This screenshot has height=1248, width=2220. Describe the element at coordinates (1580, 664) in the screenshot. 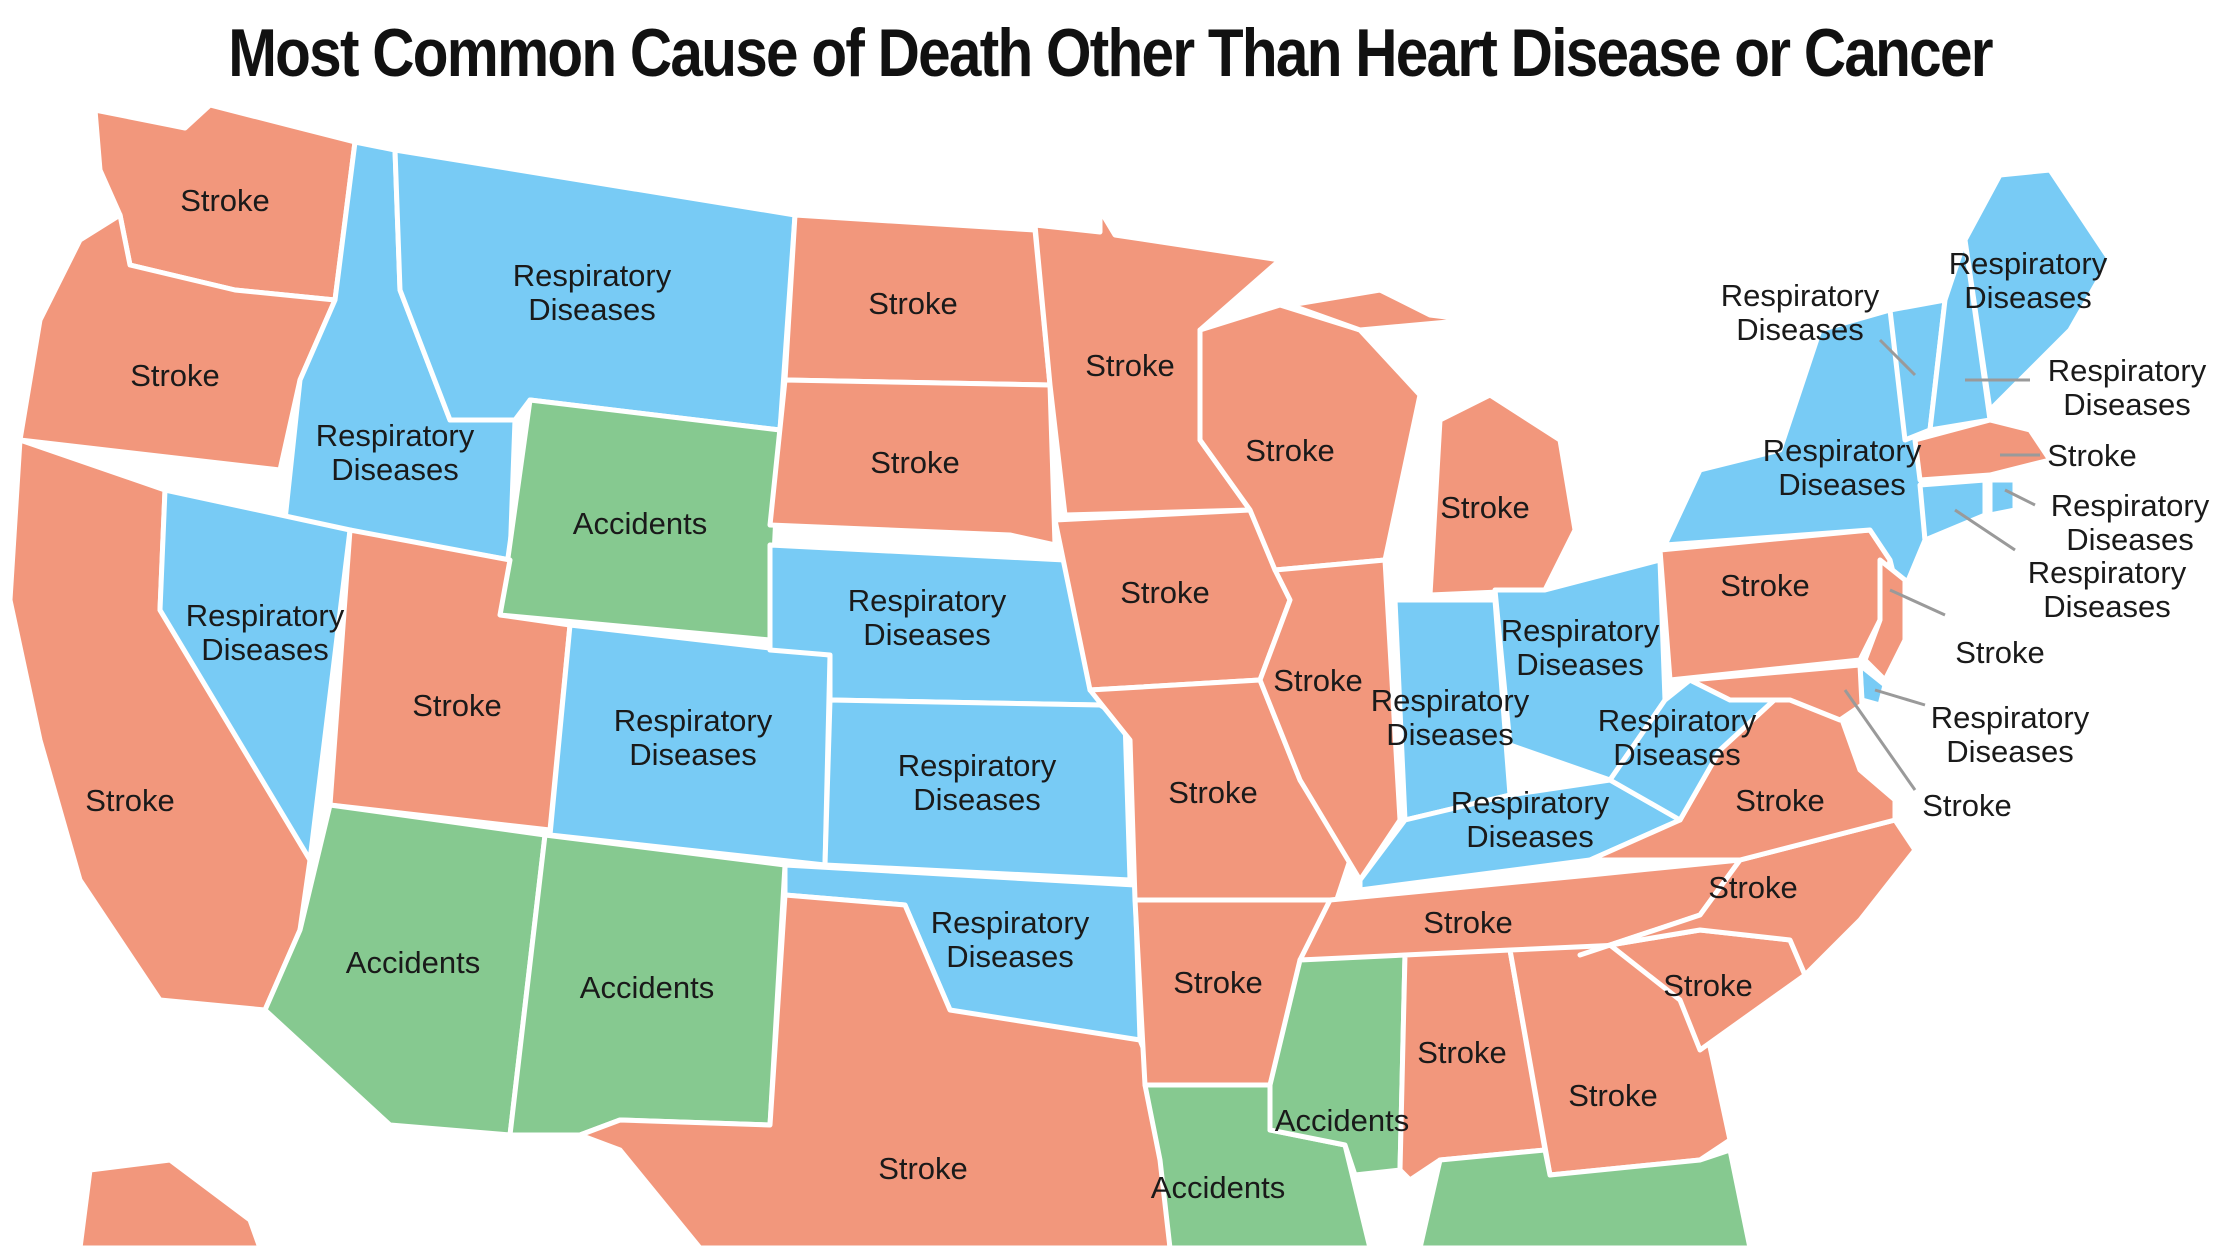

I see `label-ohio-line2: Diseases` at that location.